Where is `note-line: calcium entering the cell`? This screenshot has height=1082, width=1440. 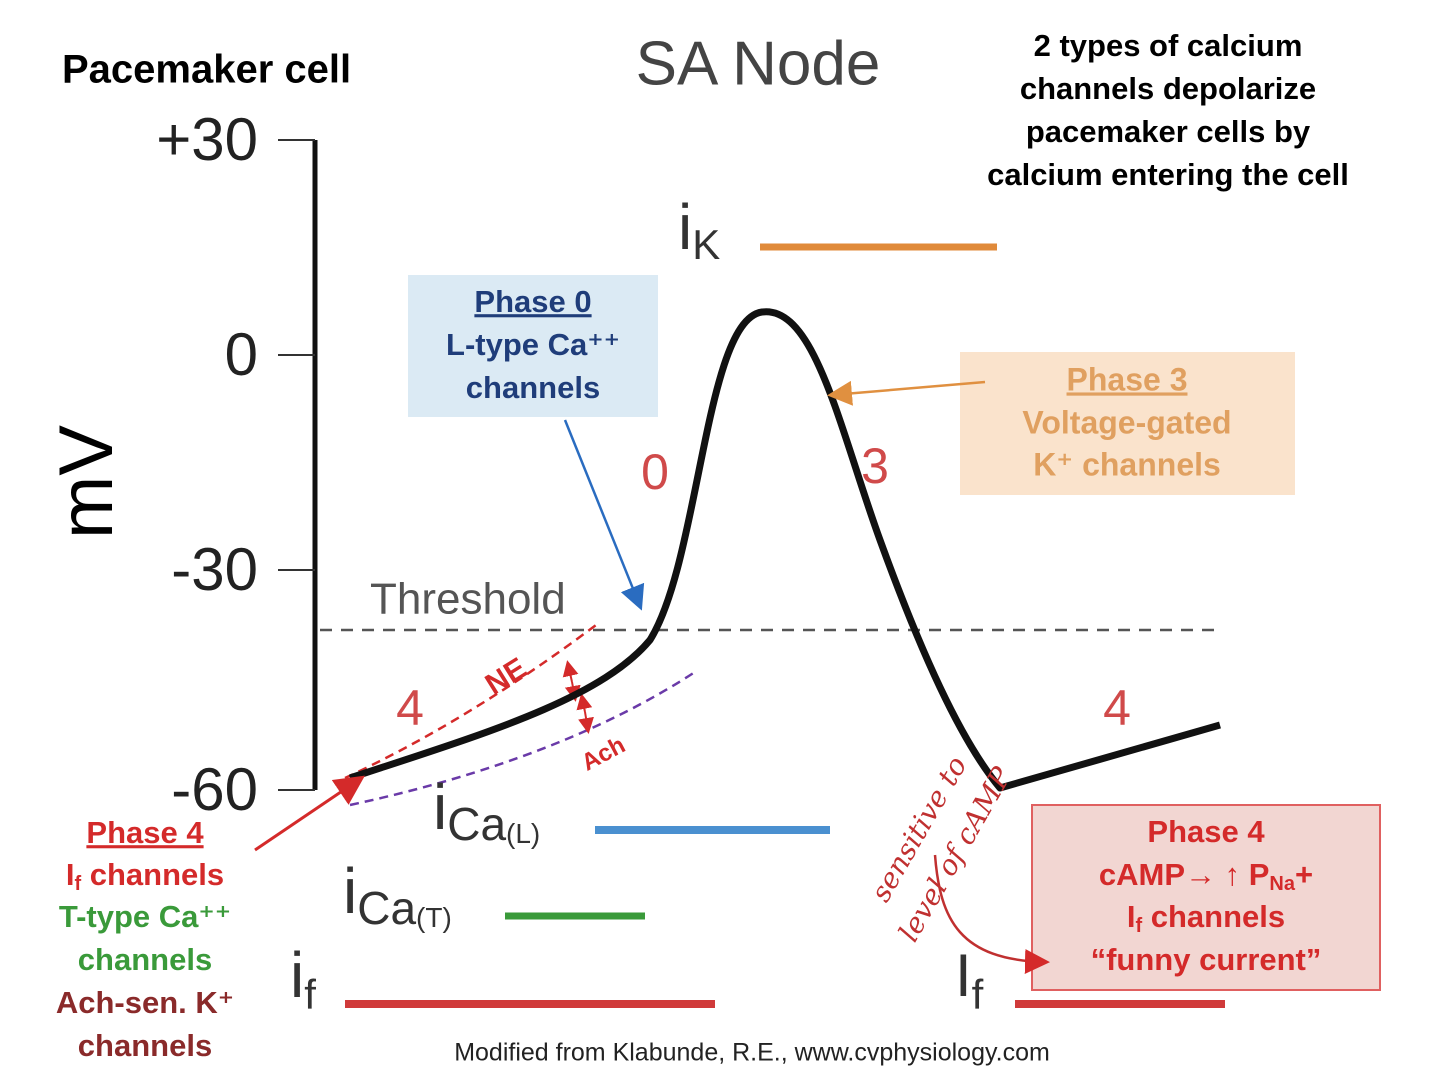
note-line: calcium entering the cell is located at coordinates (1168, 174).